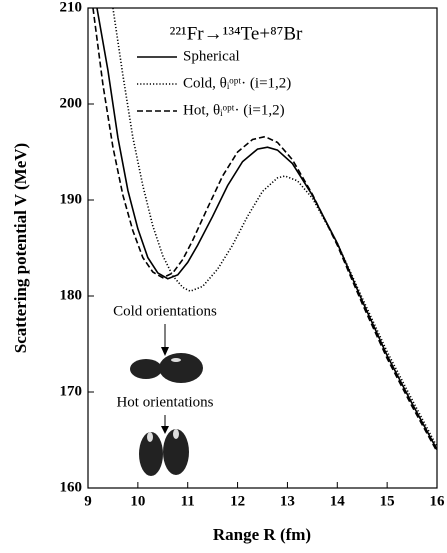 The width and height of the screenshot is (447, 553). What do you see at coordinates (71, 391) in the screenshot?
I see `y-tick-label: 170` at bounding box center [71, 391].